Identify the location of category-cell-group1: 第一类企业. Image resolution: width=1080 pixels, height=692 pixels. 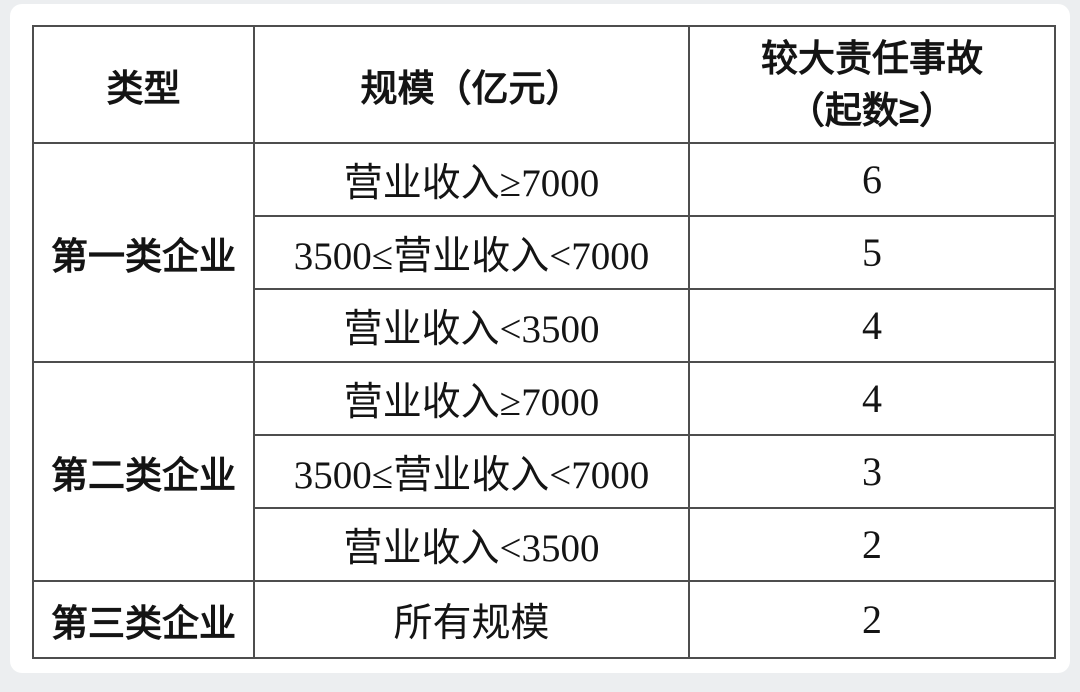
(143, 252).